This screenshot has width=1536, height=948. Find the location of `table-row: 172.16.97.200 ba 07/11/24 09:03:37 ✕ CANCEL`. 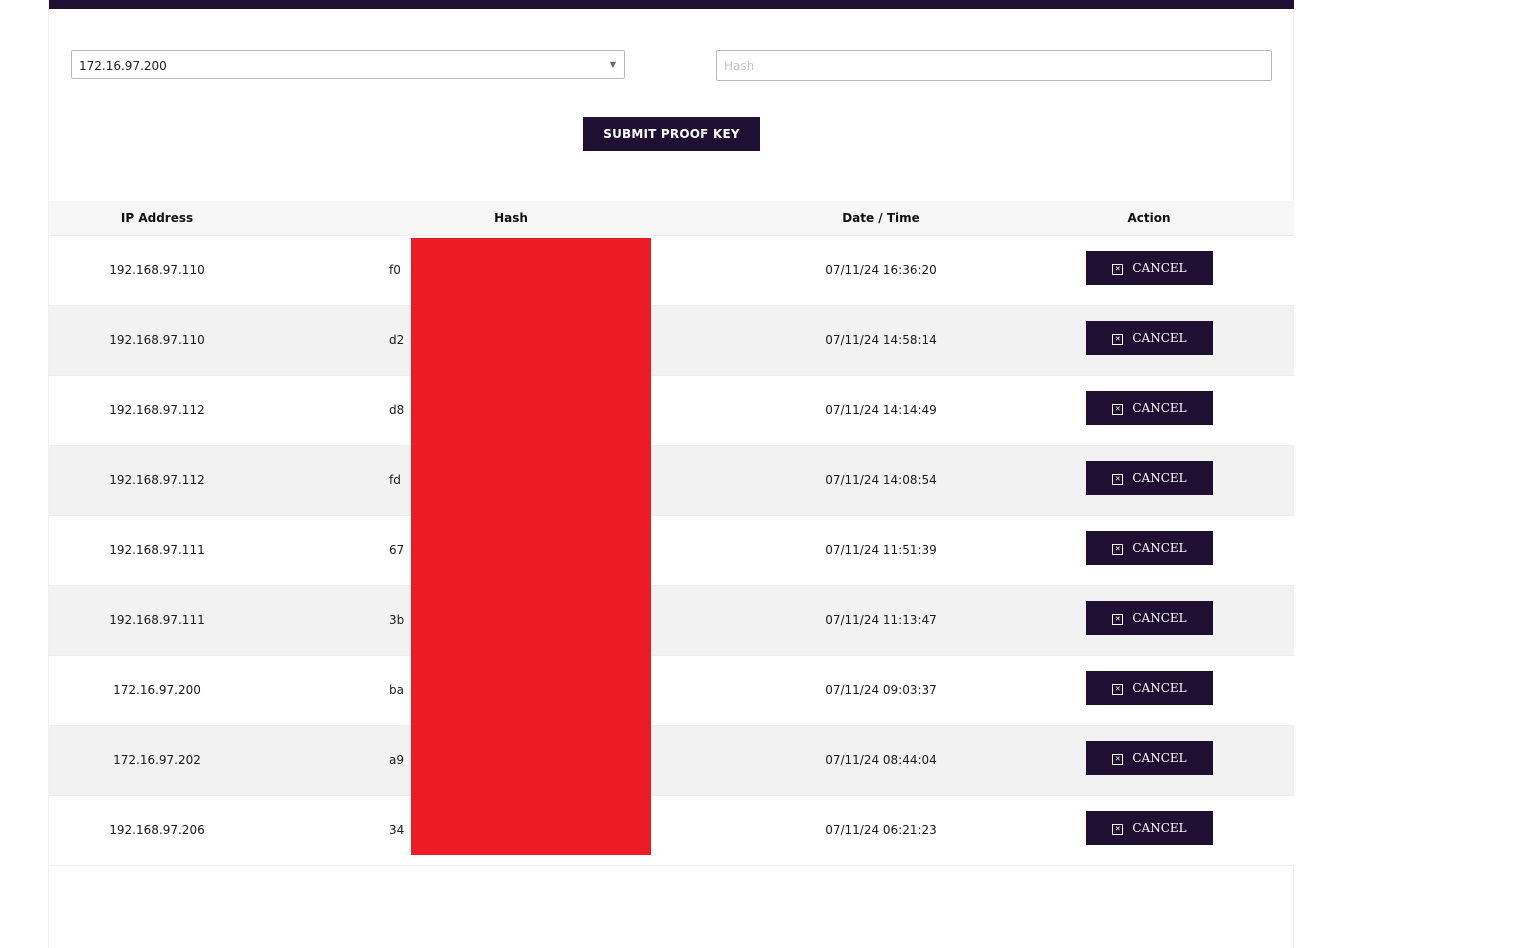

table-row: 172.16.97.200 ba 07/11/24 09:03:37 ✕ CANCEL is located at coordinates (671, 691).